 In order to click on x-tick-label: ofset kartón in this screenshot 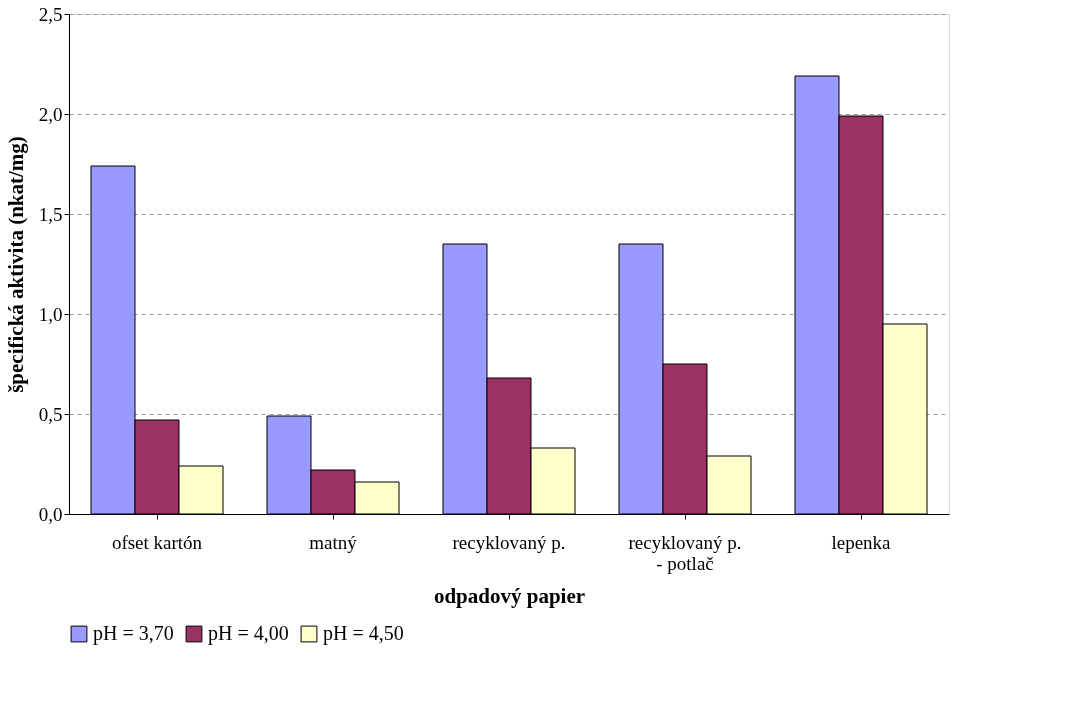, I will do `click(157, 542)`.